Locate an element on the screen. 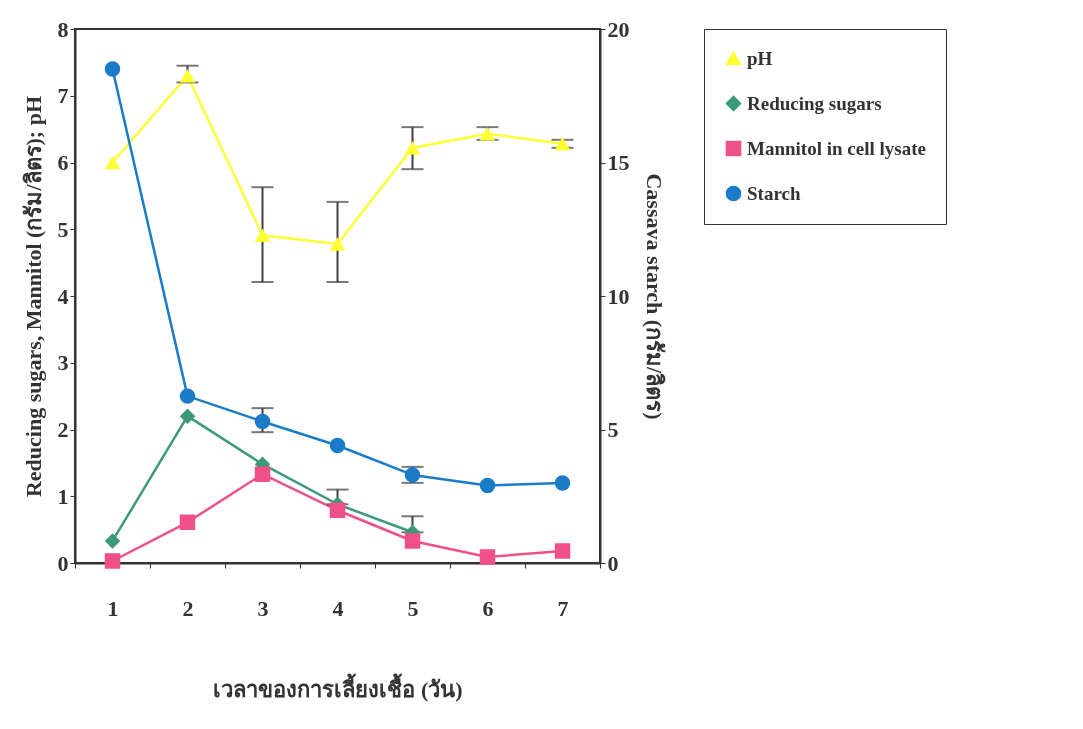  x-tick-label: 6 is located at coordinates (488, 608).